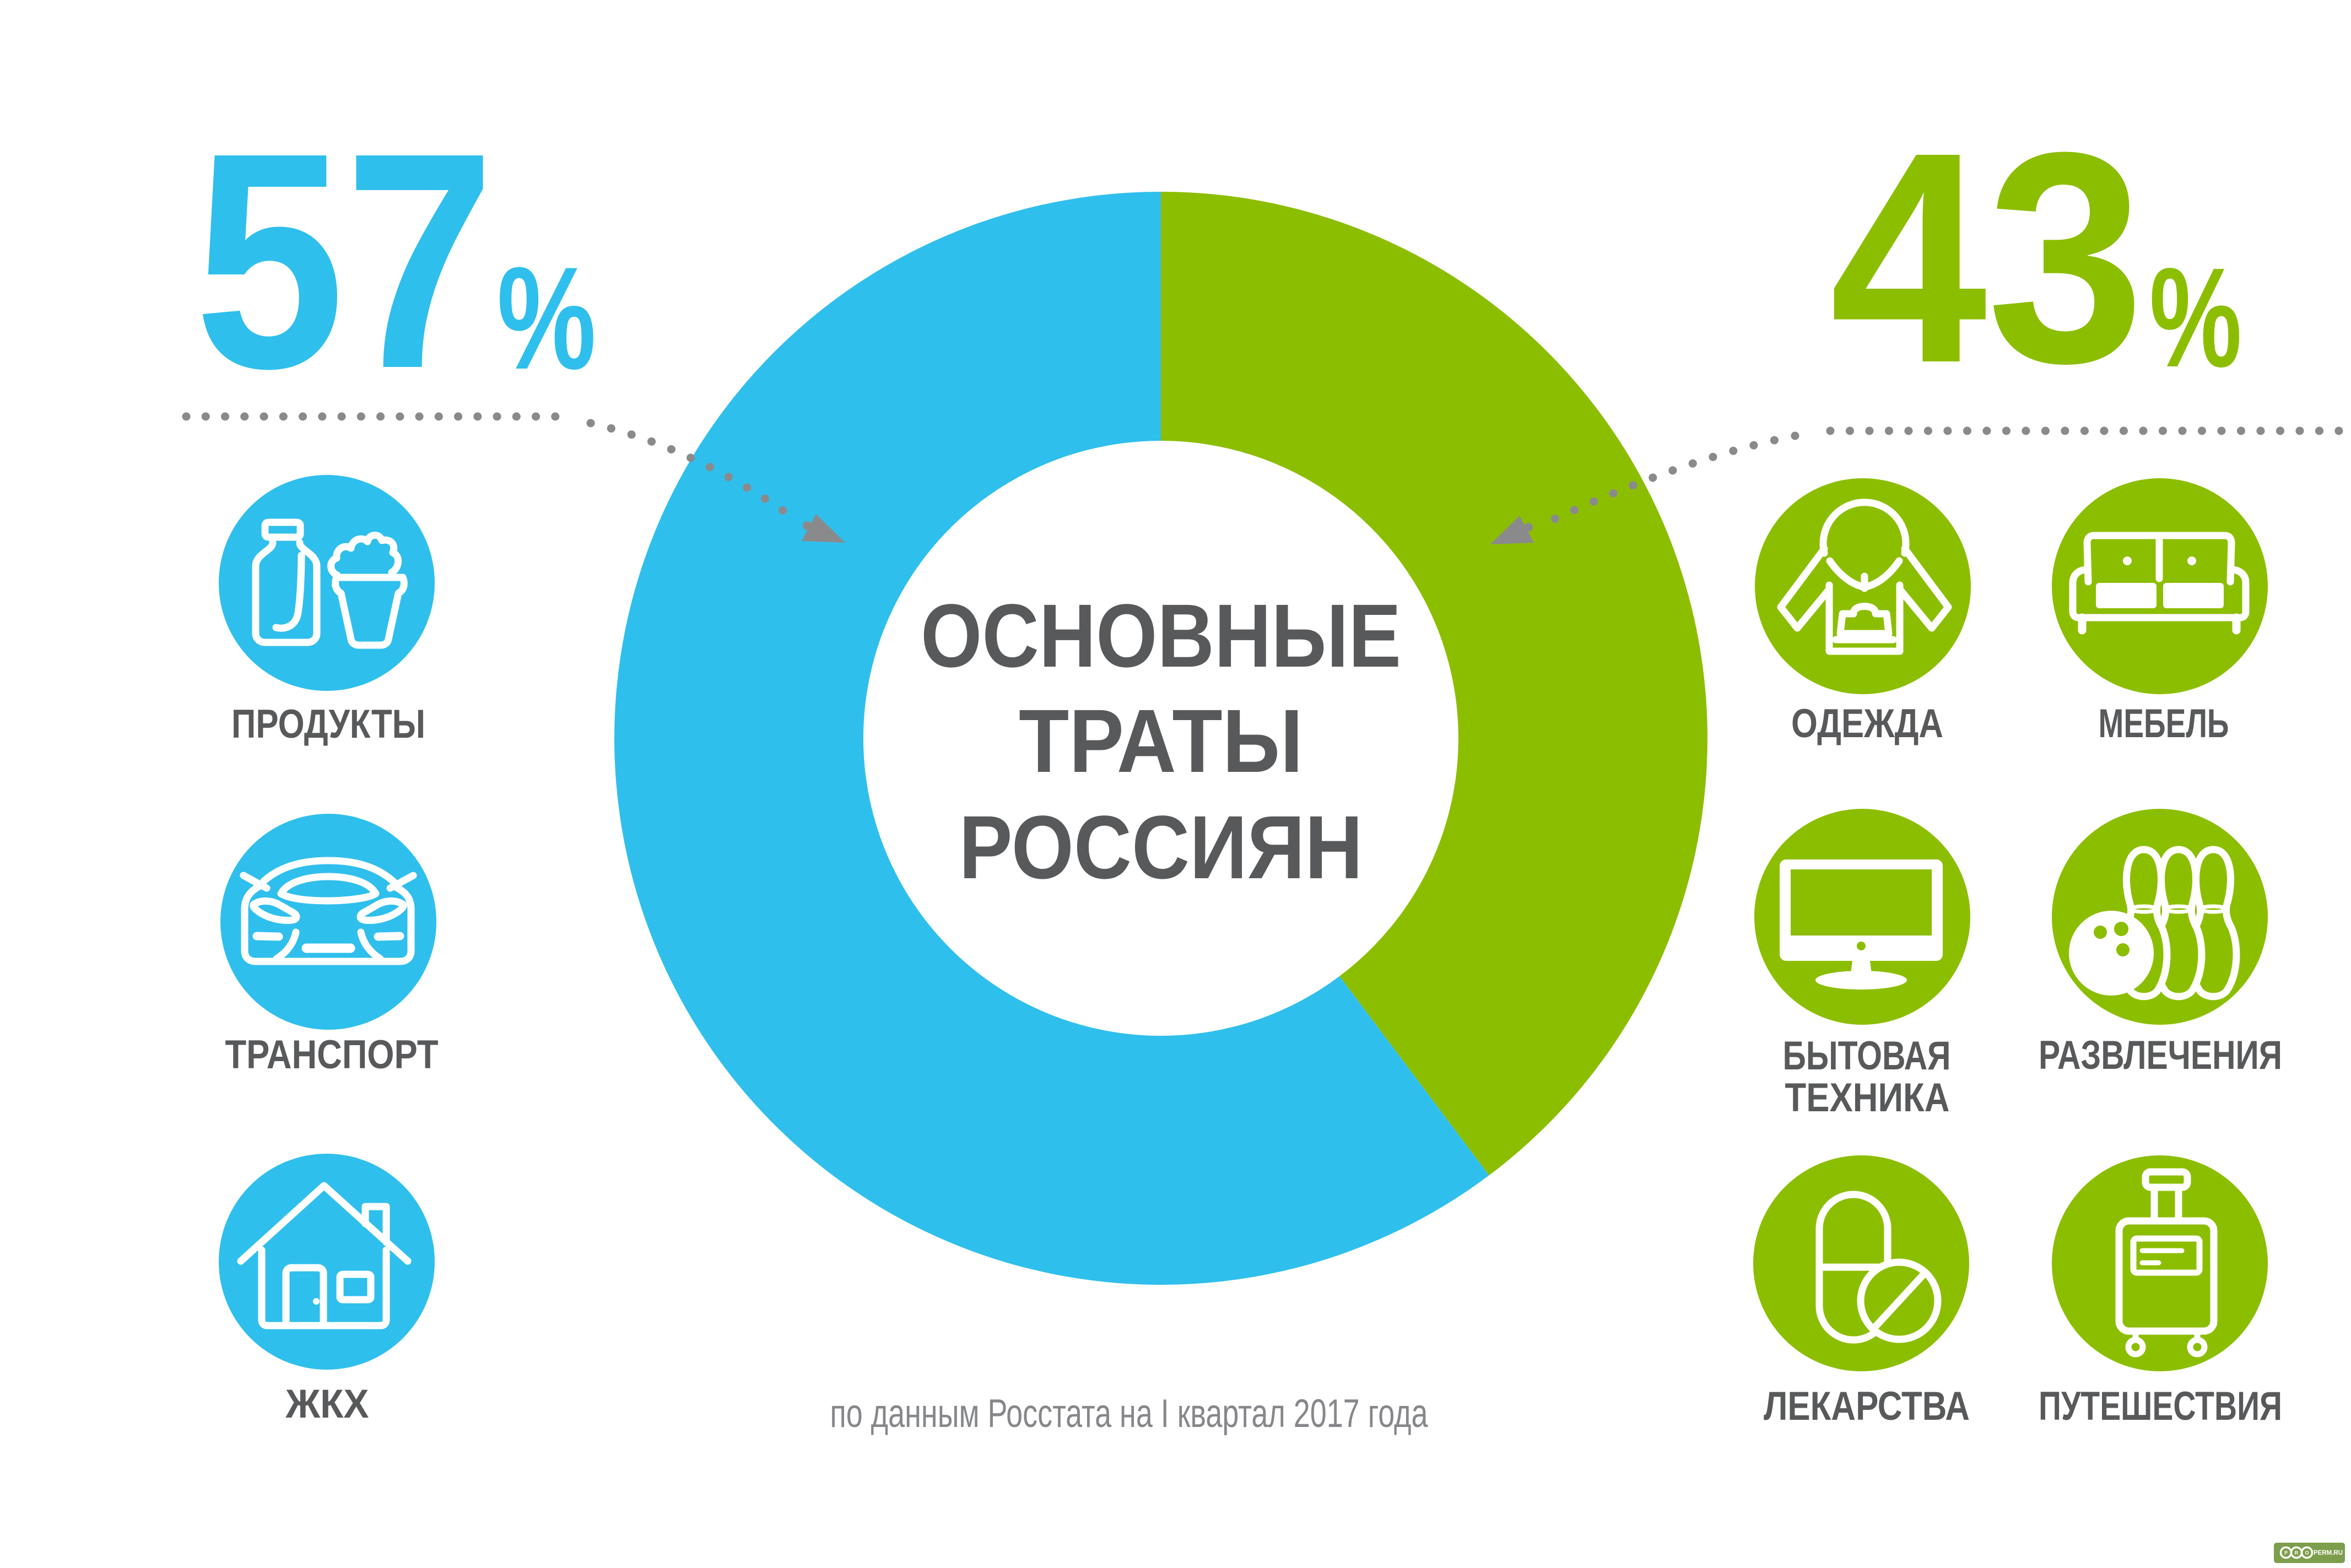 This screenshot has height=1568, width=2351. What do you see at coordinates (2160, 1055) in the screenshot?
I see `svg-text: РАЗВЛЕЧЕНИЯ` at bounding box center [2160, 1055].